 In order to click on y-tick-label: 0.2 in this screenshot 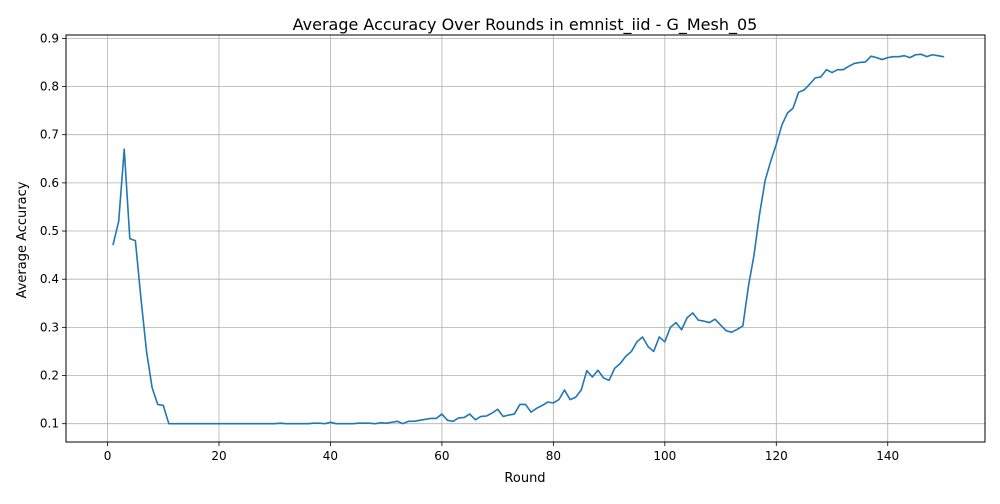, I will do `click(49, 376)`.